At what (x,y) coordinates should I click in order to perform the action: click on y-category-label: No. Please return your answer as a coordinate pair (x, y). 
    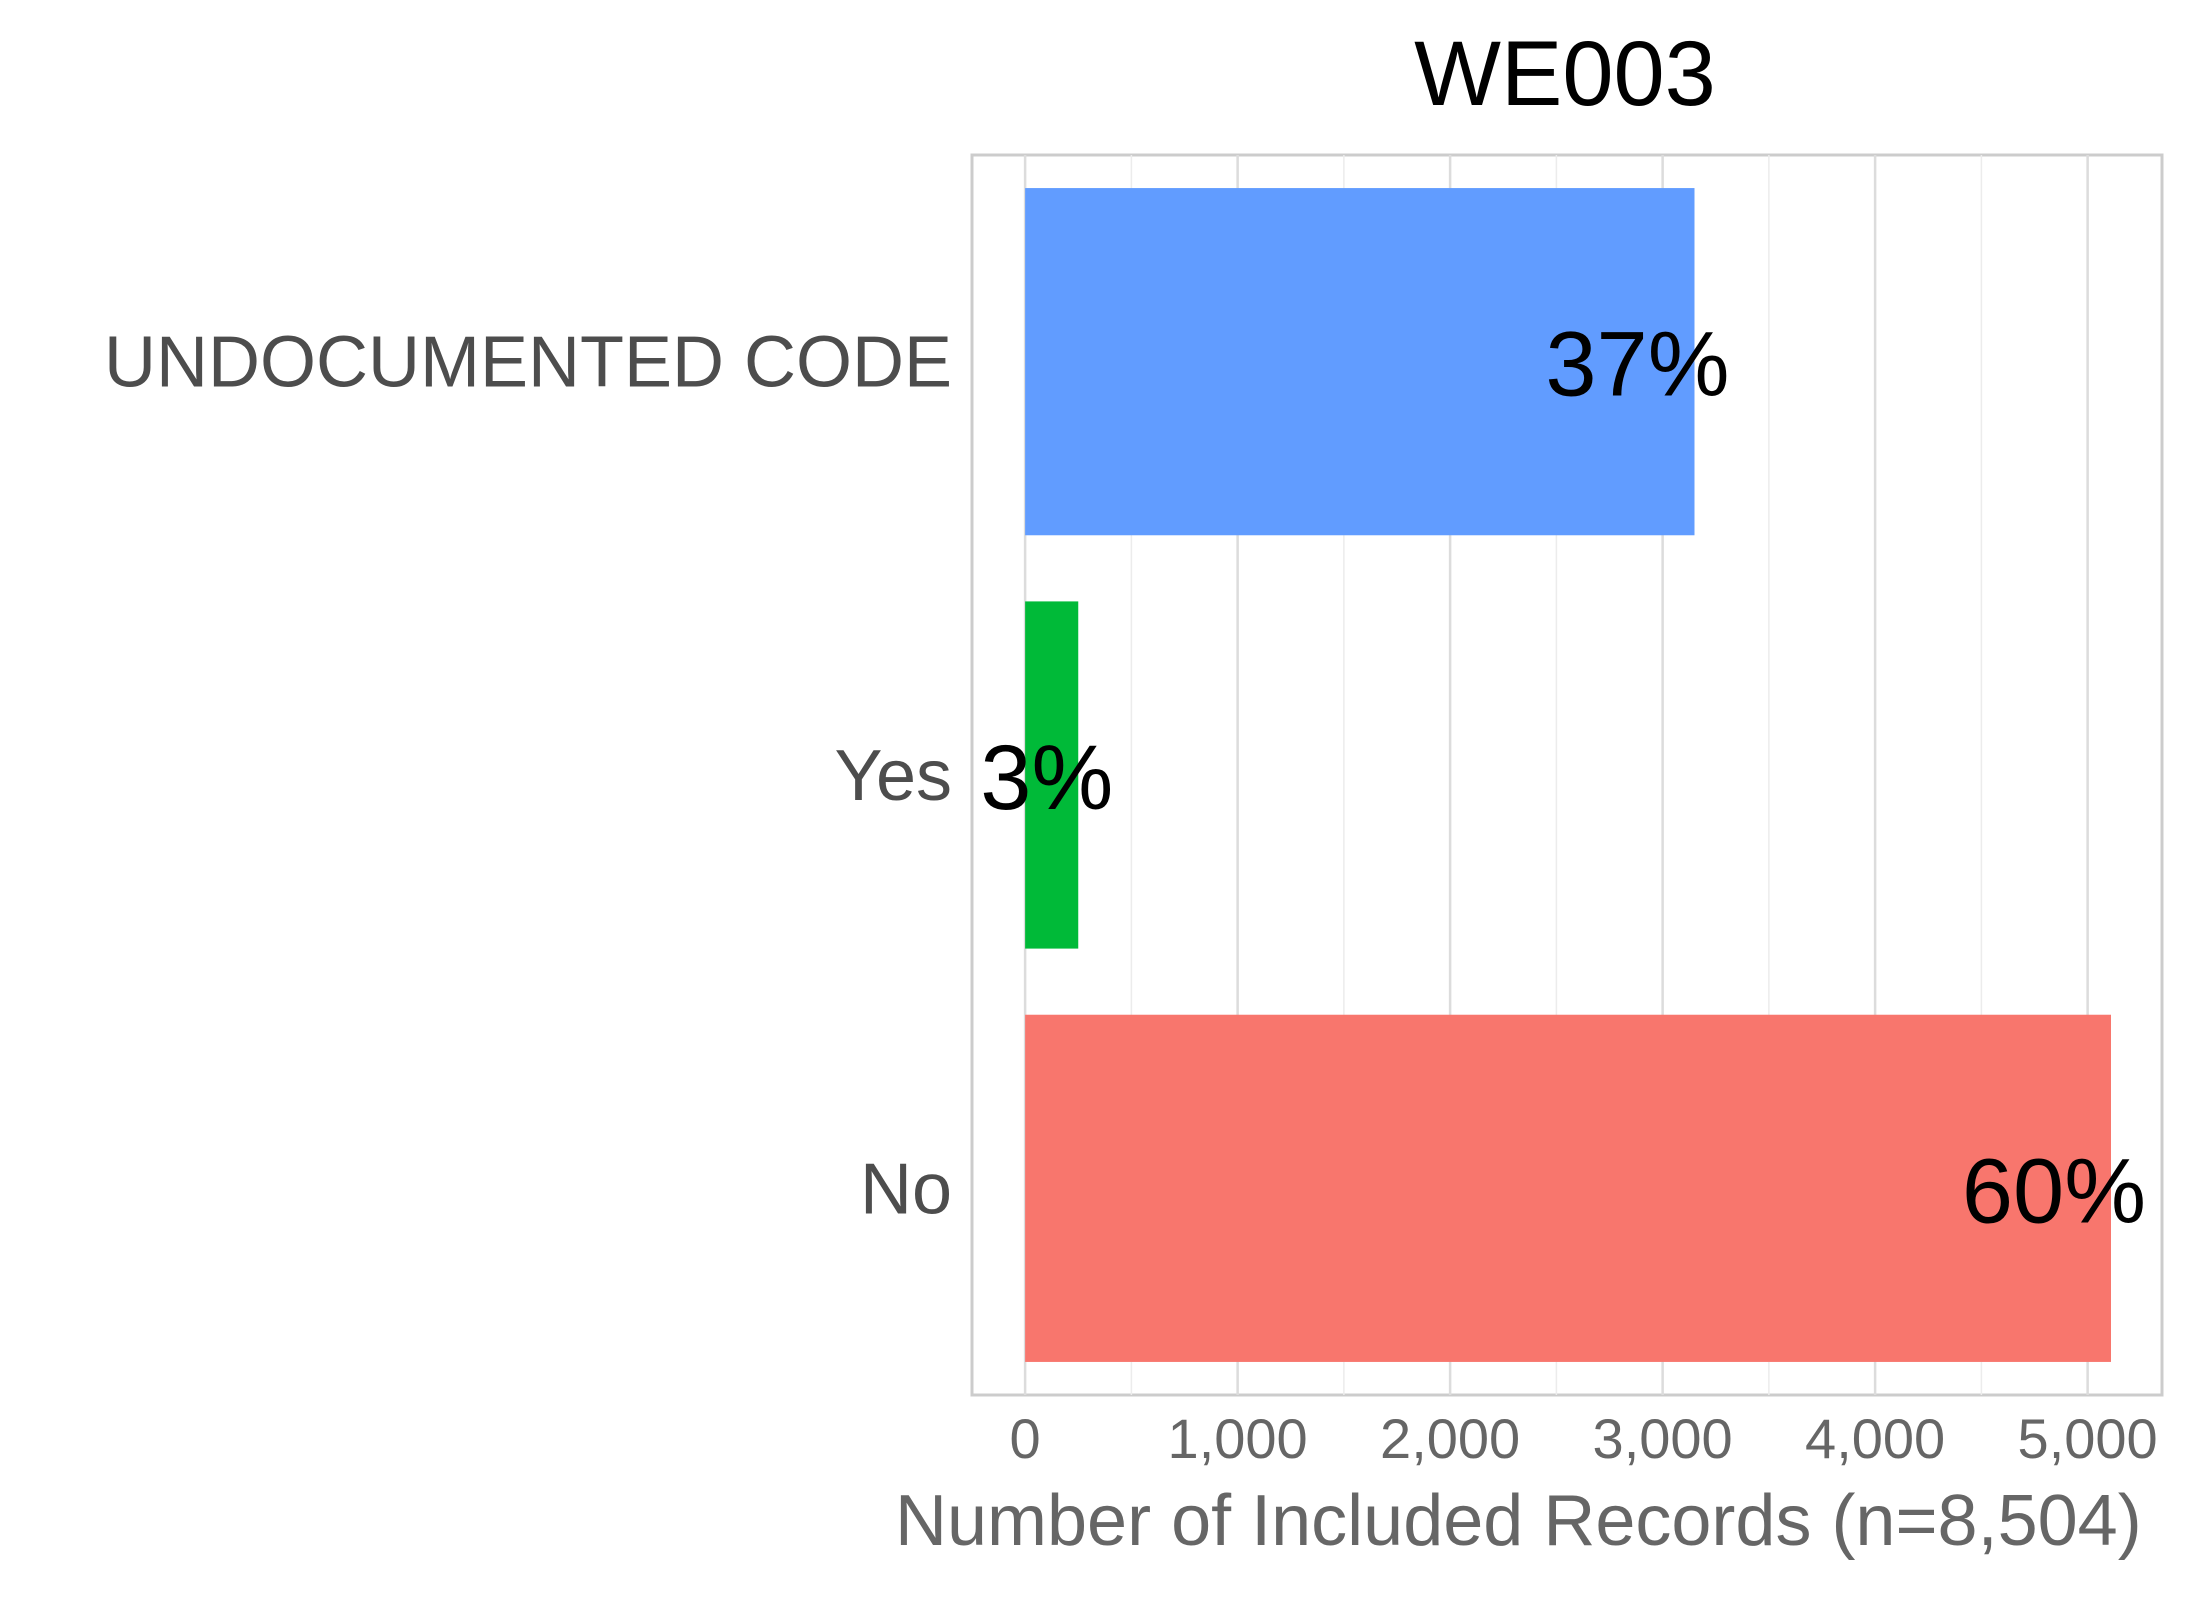
    Looking at the image, I should click on (906, 1189).